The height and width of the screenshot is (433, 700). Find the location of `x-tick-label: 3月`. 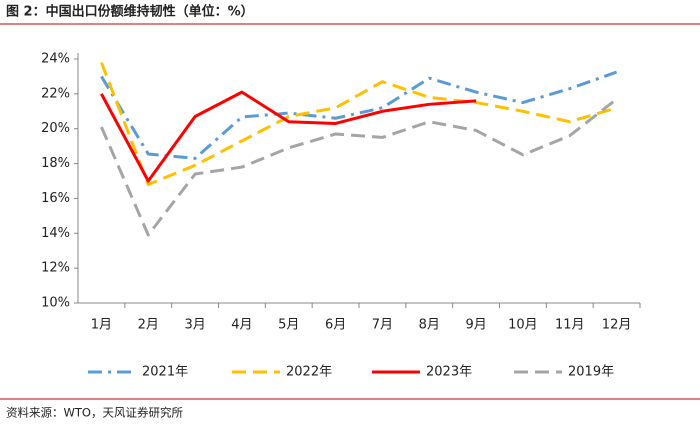

x-tick-label: 3月 is located at coordinates (194, 325).